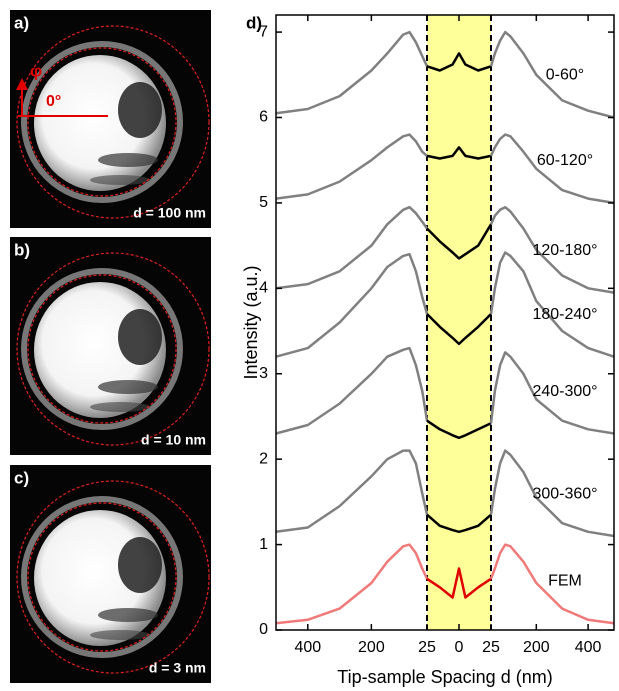  What do you see at coordinates (564, 250) in the screenshot?
I see `series-label: 120-180°` at bounding box center [564, 250].